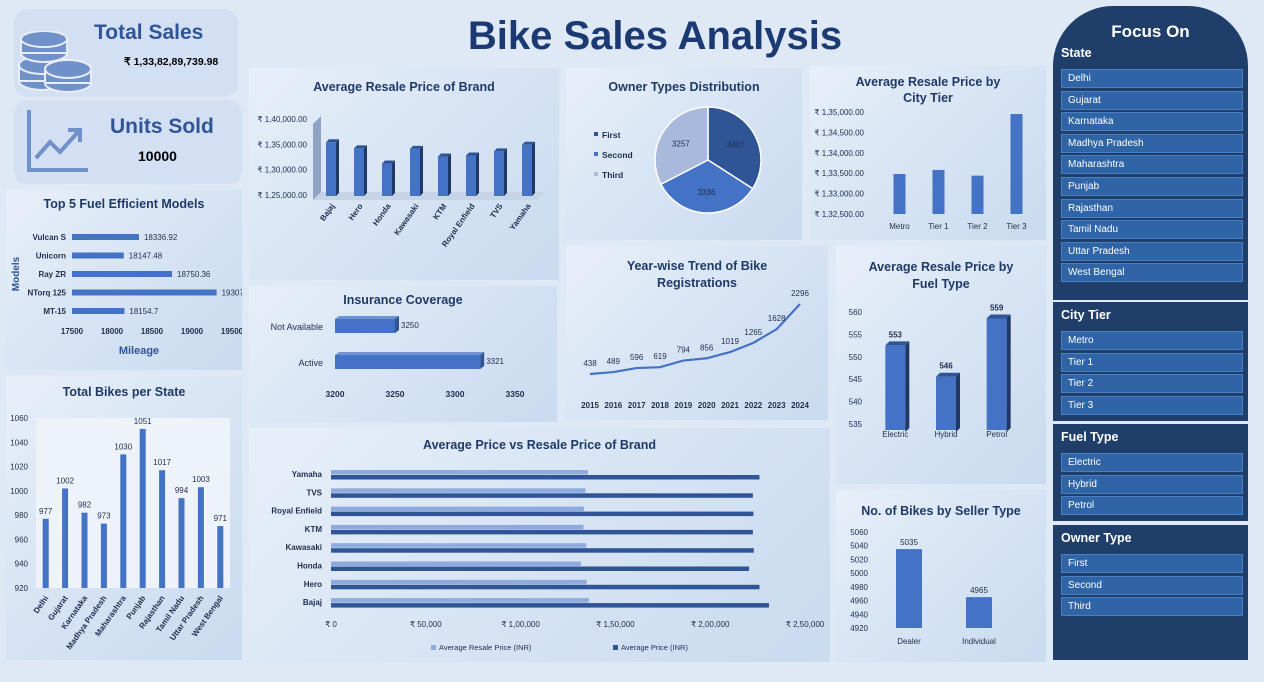 The height and width of the screenshot is (682, 1264). I want to click on slicer-item-petrol: Petrol, so click(1152, 506).